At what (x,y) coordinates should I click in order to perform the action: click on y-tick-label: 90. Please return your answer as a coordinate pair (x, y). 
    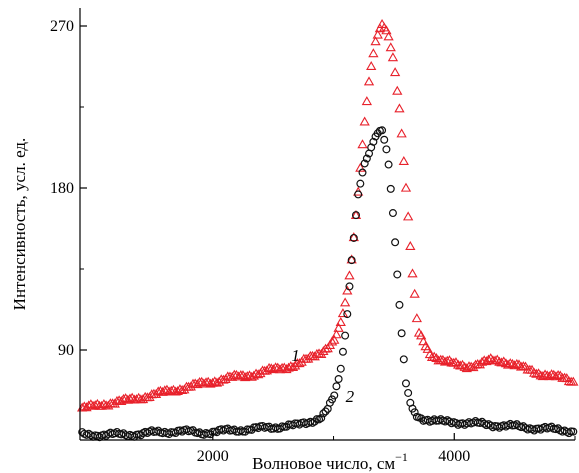
    Looking at the image, I should click on (66, 350).